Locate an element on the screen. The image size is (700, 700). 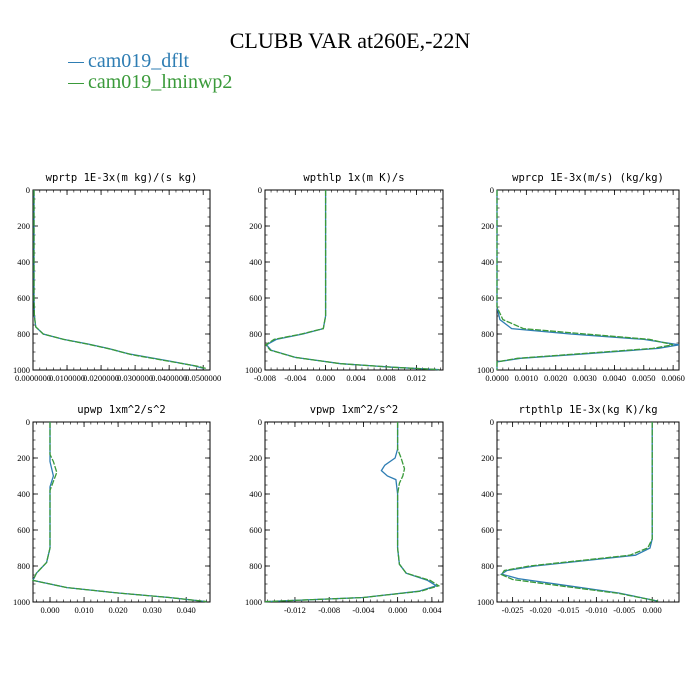
panel-title: wprcp 1E-3x(m/s) (kg/kg) is located at coordinates (588, 178).